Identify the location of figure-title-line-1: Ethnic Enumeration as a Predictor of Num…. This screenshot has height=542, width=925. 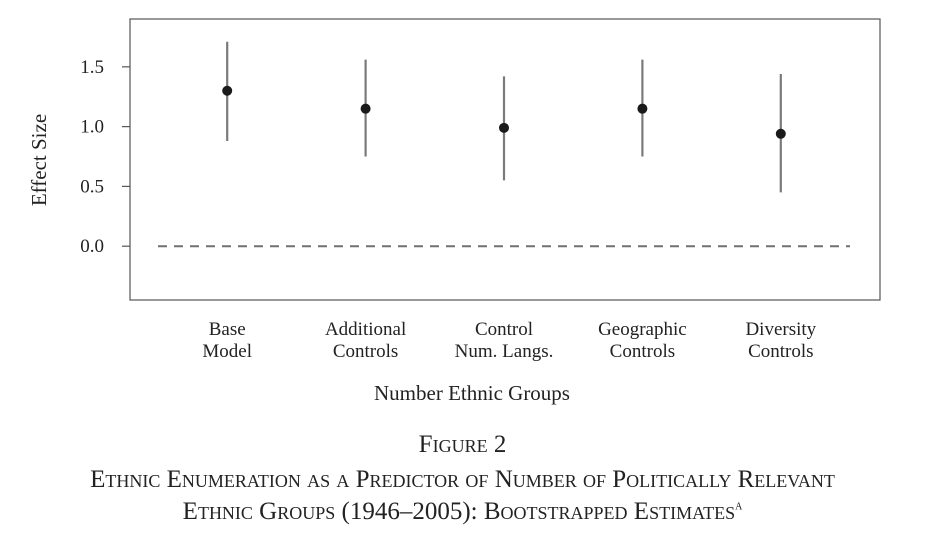
(462, 479).